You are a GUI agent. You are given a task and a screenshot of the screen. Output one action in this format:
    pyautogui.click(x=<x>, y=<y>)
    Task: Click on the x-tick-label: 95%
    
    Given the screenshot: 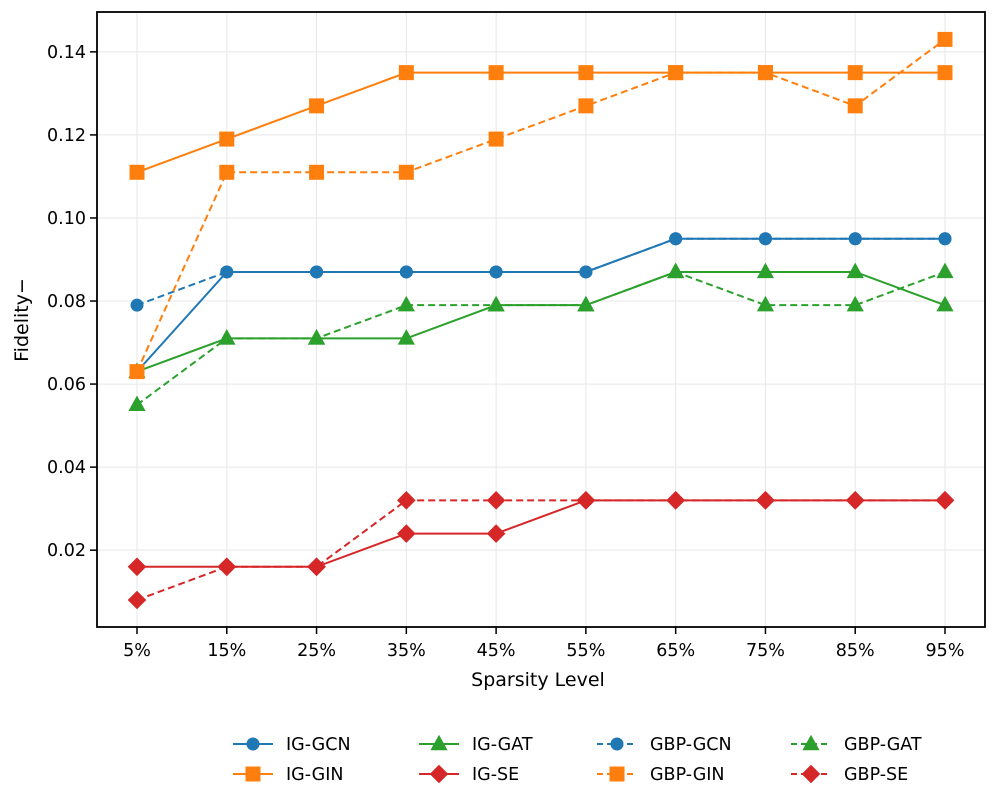 What is the action you would take?
    pyautogui.click(x=945, y=651)
    